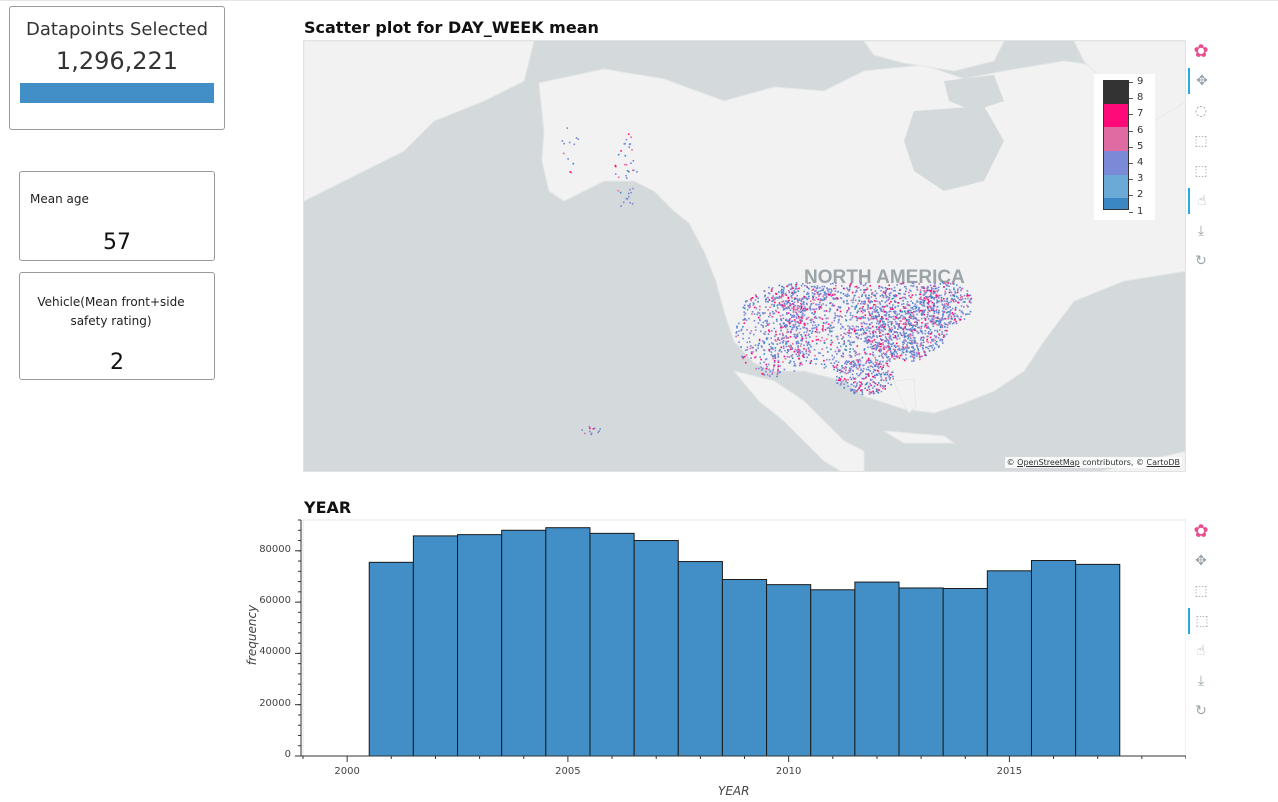  What do you see at coordinates (275, 549) in the screenshot?
I see `y-tick-label: 80000` at bounding box center [275, 549].